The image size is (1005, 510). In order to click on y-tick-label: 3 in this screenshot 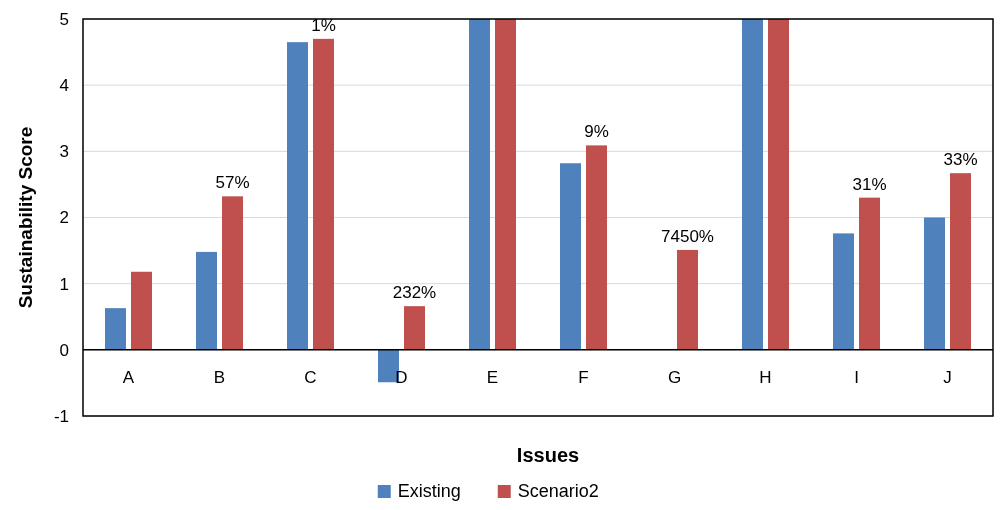, I will do `click(64, 152)`.